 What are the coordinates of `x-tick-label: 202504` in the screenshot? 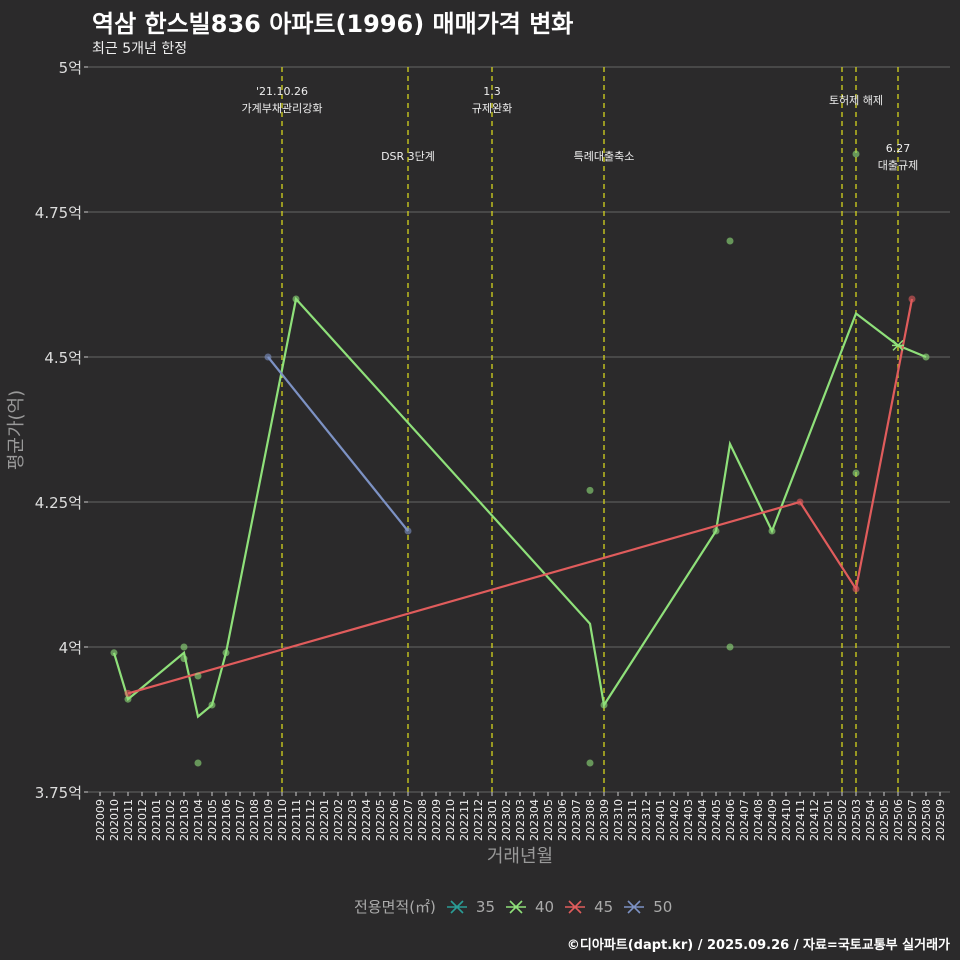 It's located at (870, 820).